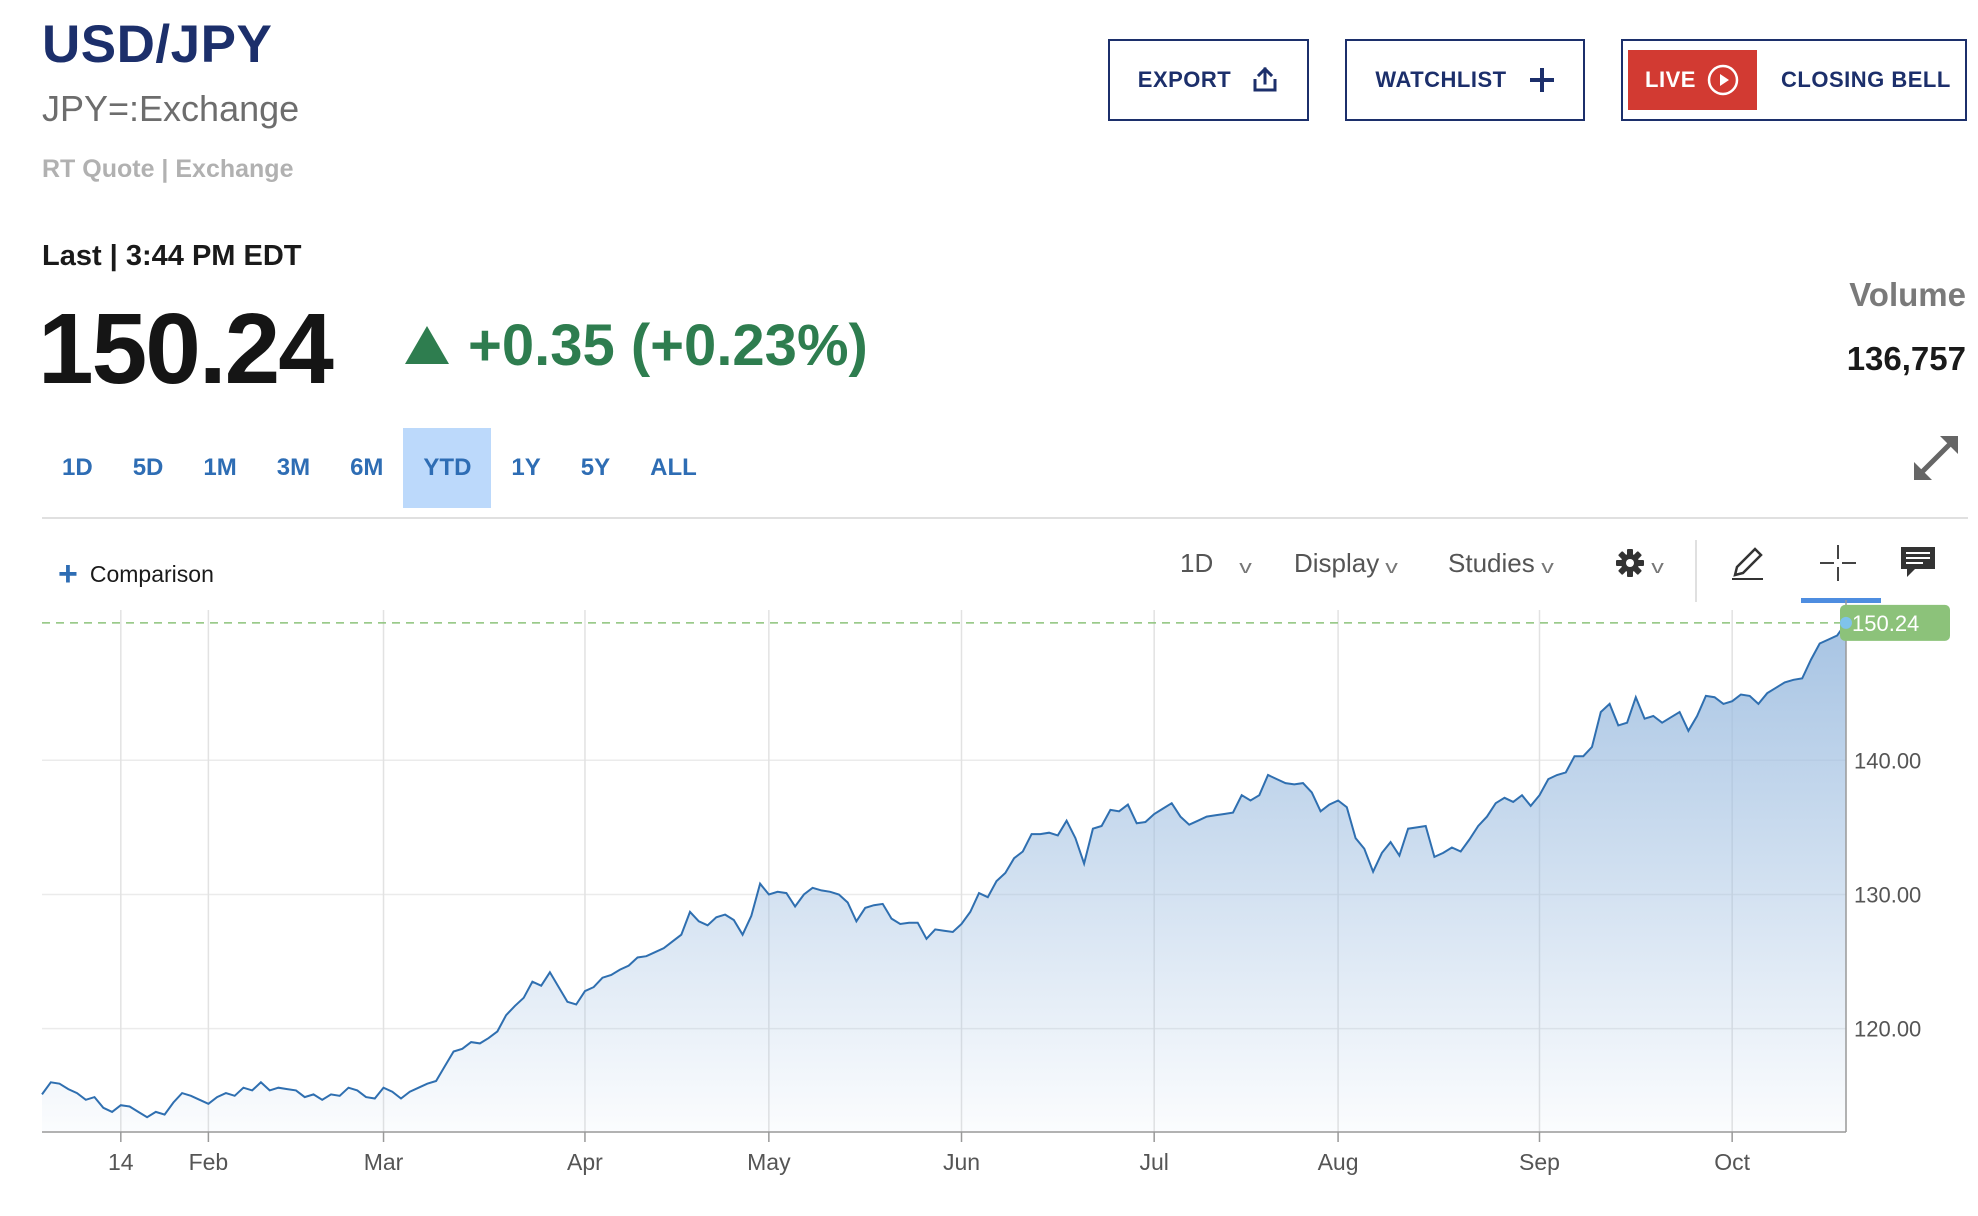 The width and height of the screenshot is (1978, 1216). What do you see at coordinates (1936, 458) in the screenshot?
I see `expand-arrows-icon` at bounding box center [1936, 458].